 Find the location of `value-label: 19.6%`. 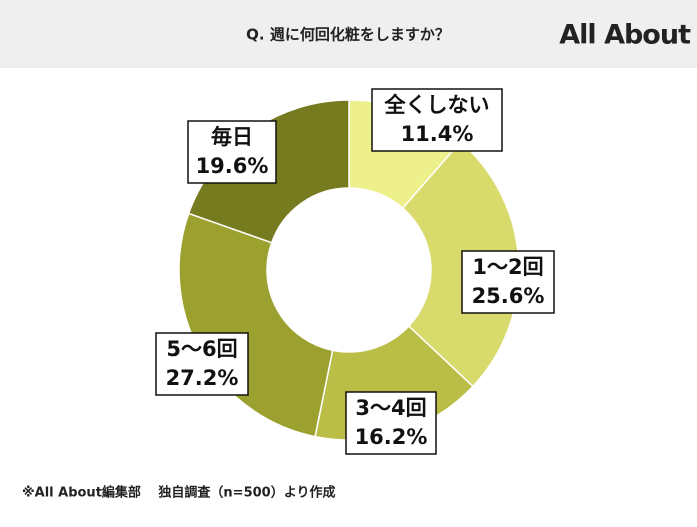

value-label: 19.6% is located at coordinates (232, 166).